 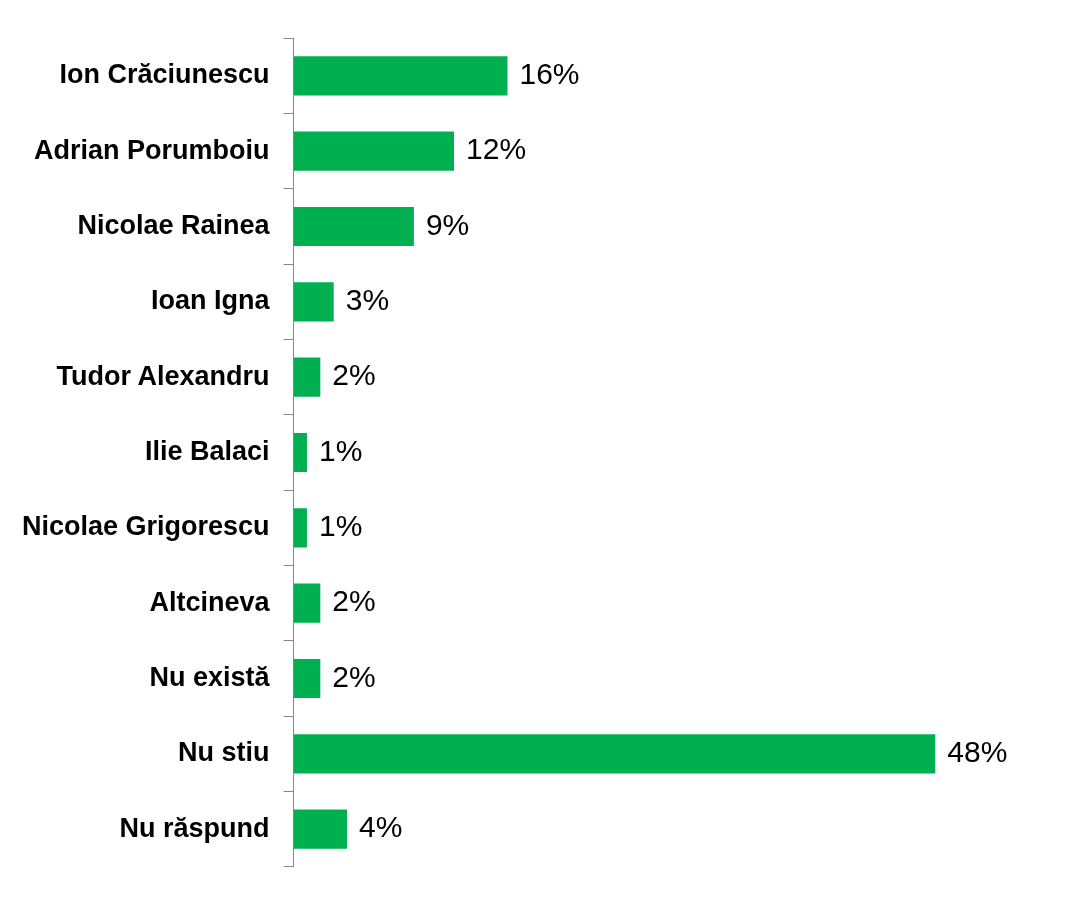 What do you see at coordinates (224, 752) in the screenshot?
I see `y-tick-label: Nu stiu` at bounding box center [224, 752].